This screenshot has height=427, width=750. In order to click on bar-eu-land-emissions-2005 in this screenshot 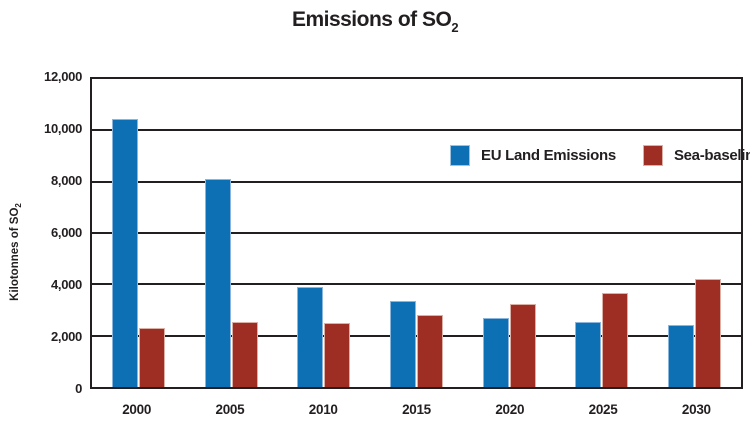, I will do `click(217, 283)`.